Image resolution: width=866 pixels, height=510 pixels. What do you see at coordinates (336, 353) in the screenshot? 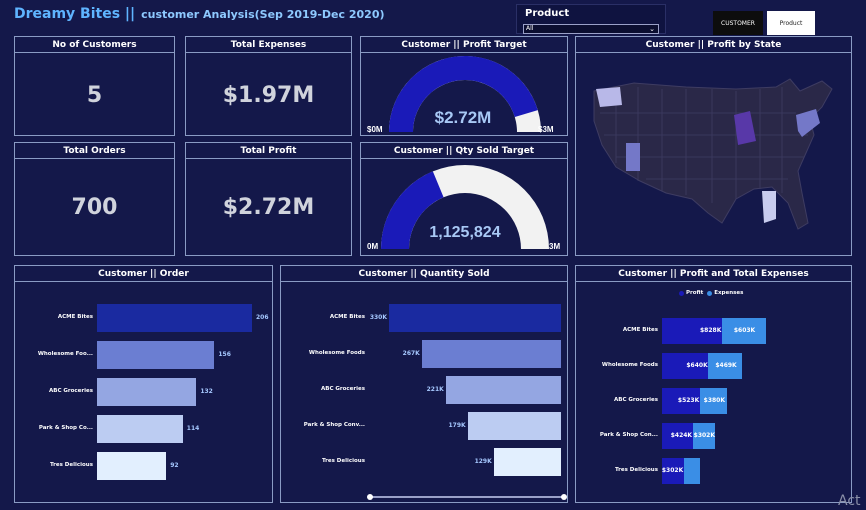
I see `qty-bar-label: Wholesome Foods` at bounding box center [336, 353].